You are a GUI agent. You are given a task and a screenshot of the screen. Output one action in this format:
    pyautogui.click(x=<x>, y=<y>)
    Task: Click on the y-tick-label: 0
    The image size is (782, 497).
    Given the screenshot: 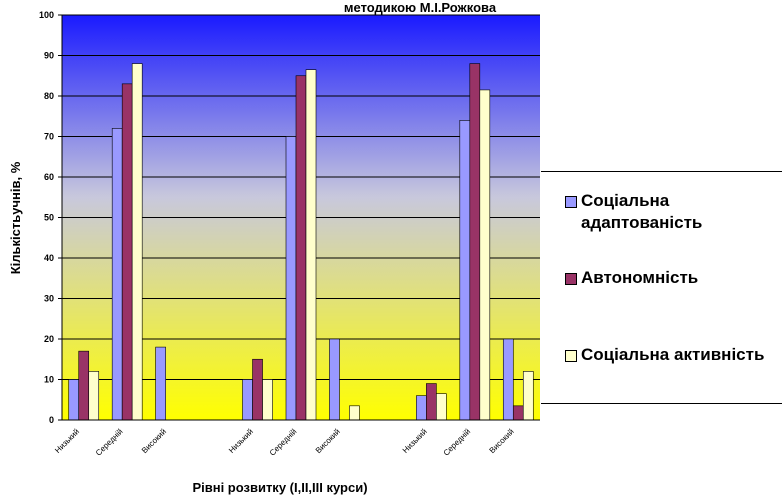 What is the action you would take?
    pyautogui.click(x=51, y=420)
    